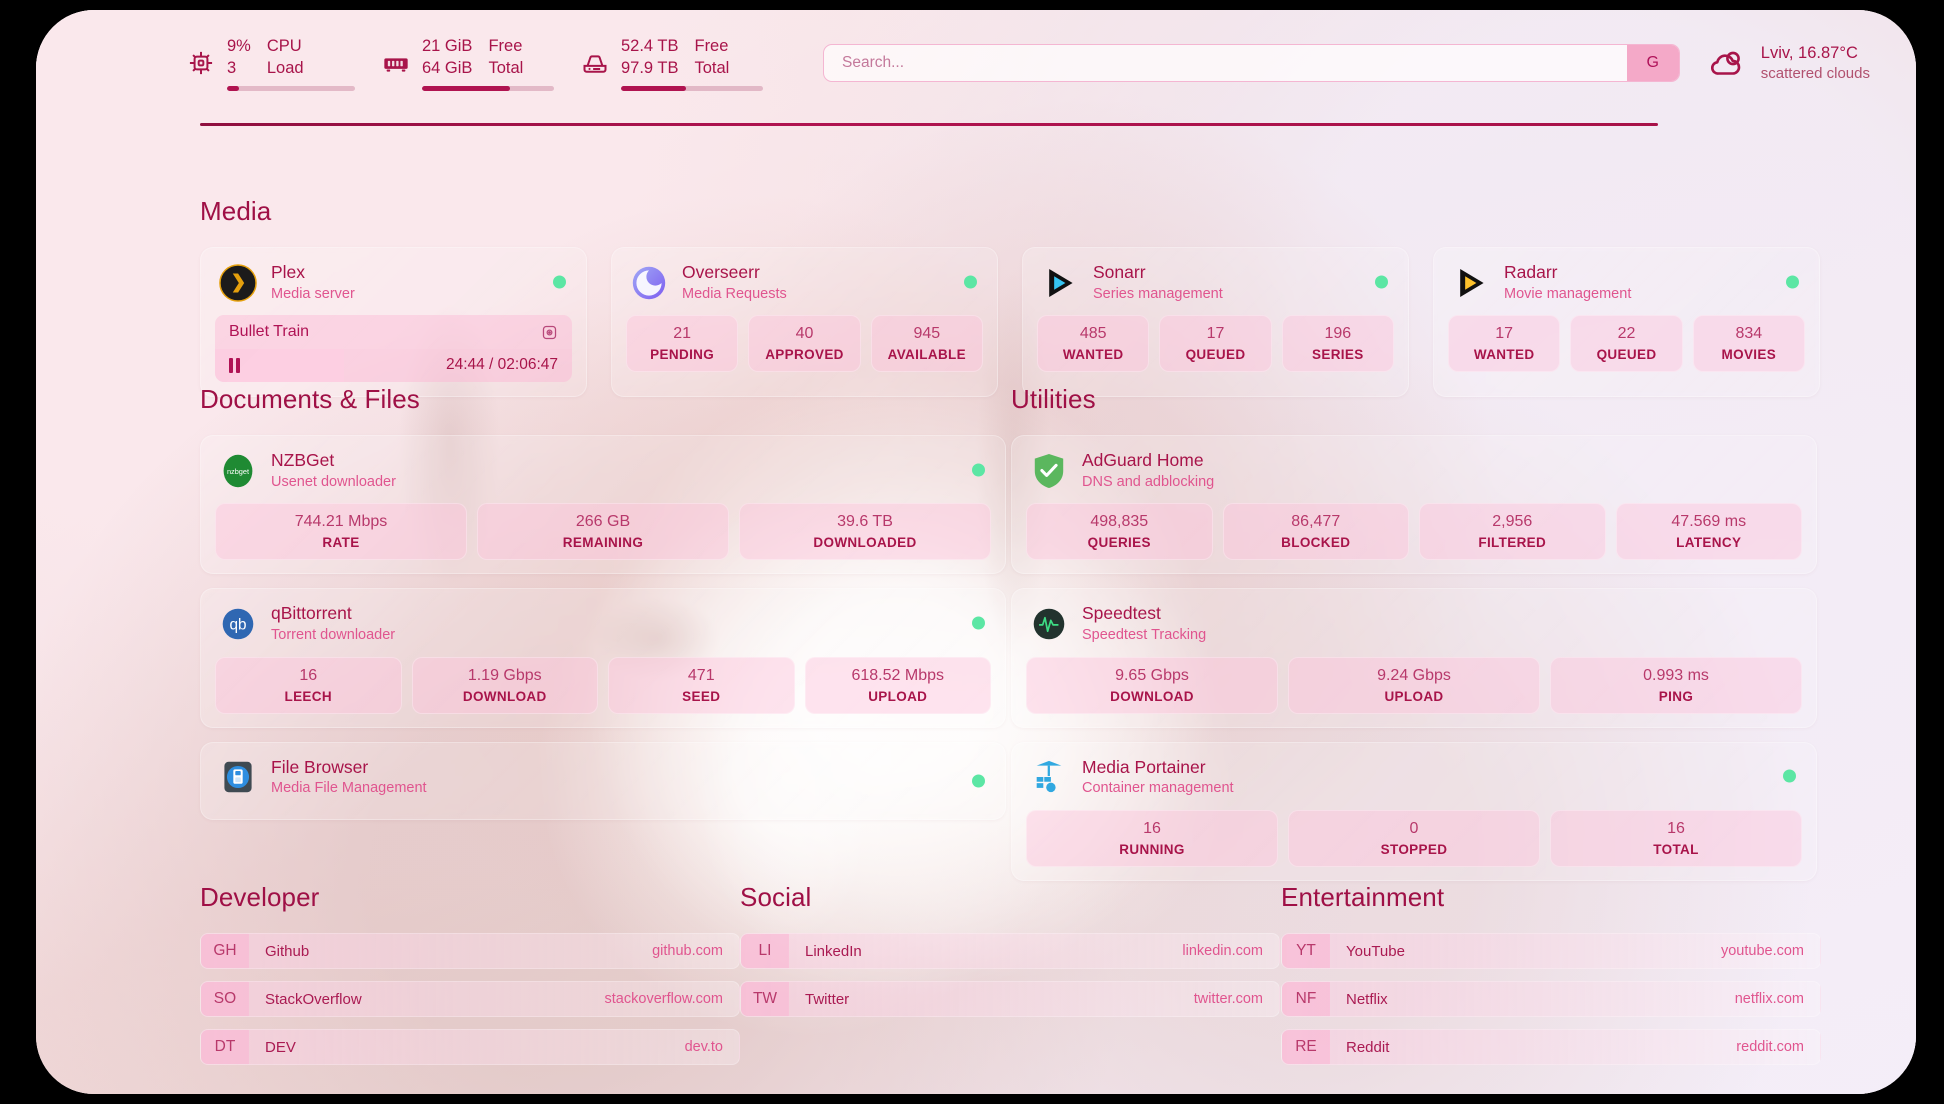  What do you see at coordinates (1414, 849) in the screenshot?
I see `stat-label: STOPPED` at bounding box center [1414, 849].